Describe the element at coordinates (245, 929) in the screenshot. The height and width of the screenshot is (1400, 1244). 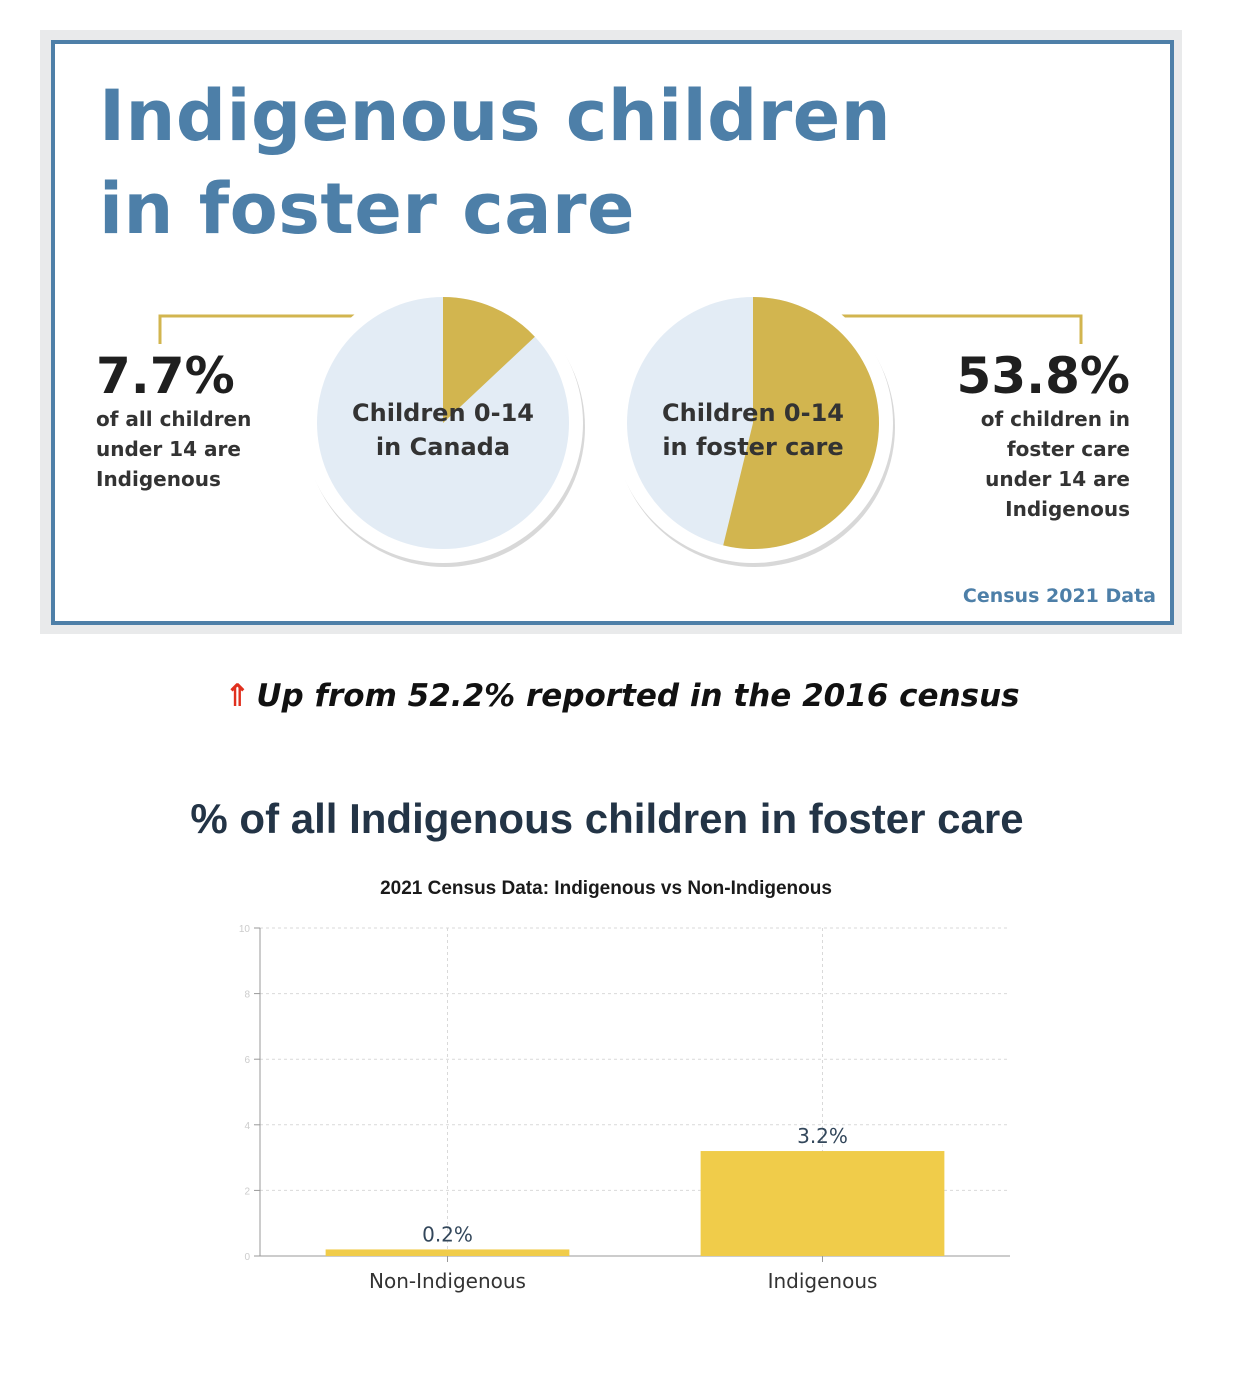
I see `y-tick-label: 10` at that location.